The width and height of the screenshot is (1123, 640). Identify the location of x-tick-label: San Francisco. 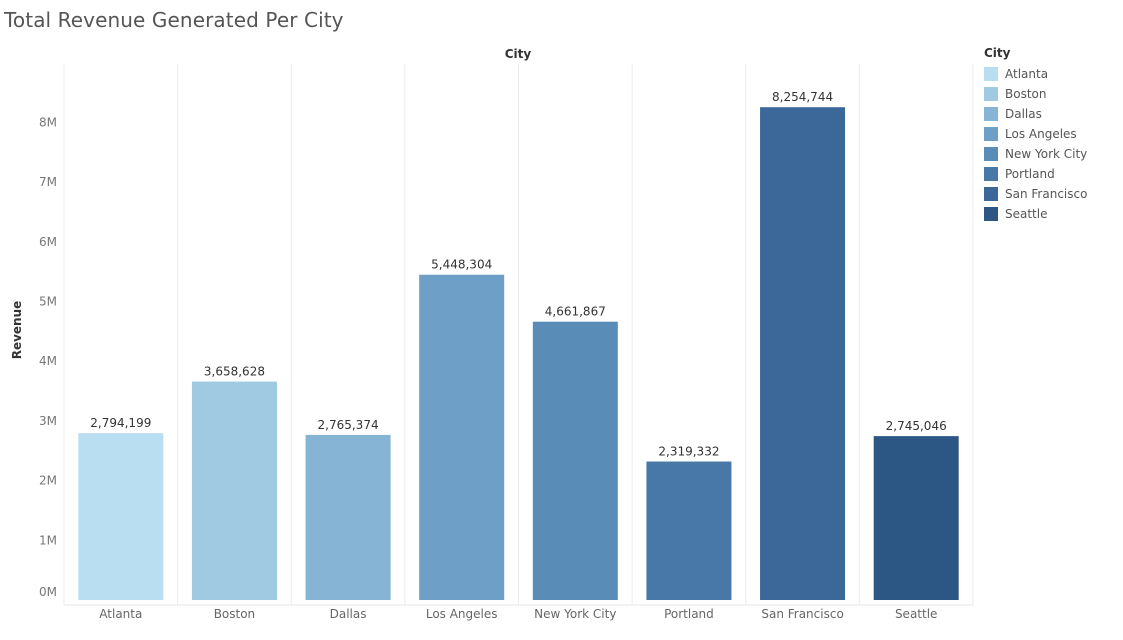
(802, 614).